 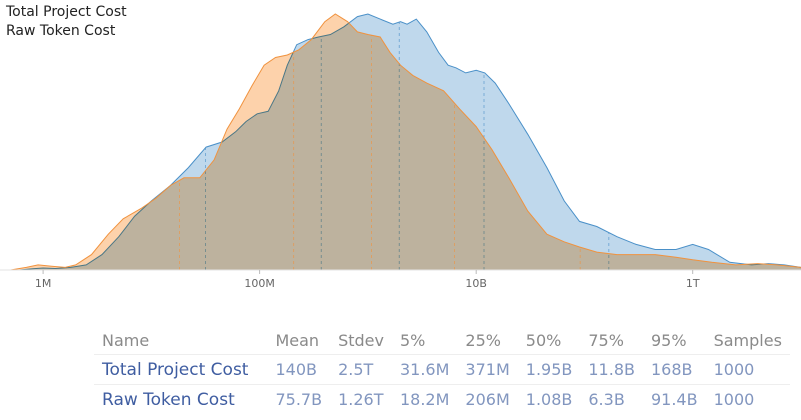 What do you see at coordinates (606, 340) in the screenshot?
I see `header-p75: 75%` at bounding box center [606, 340].